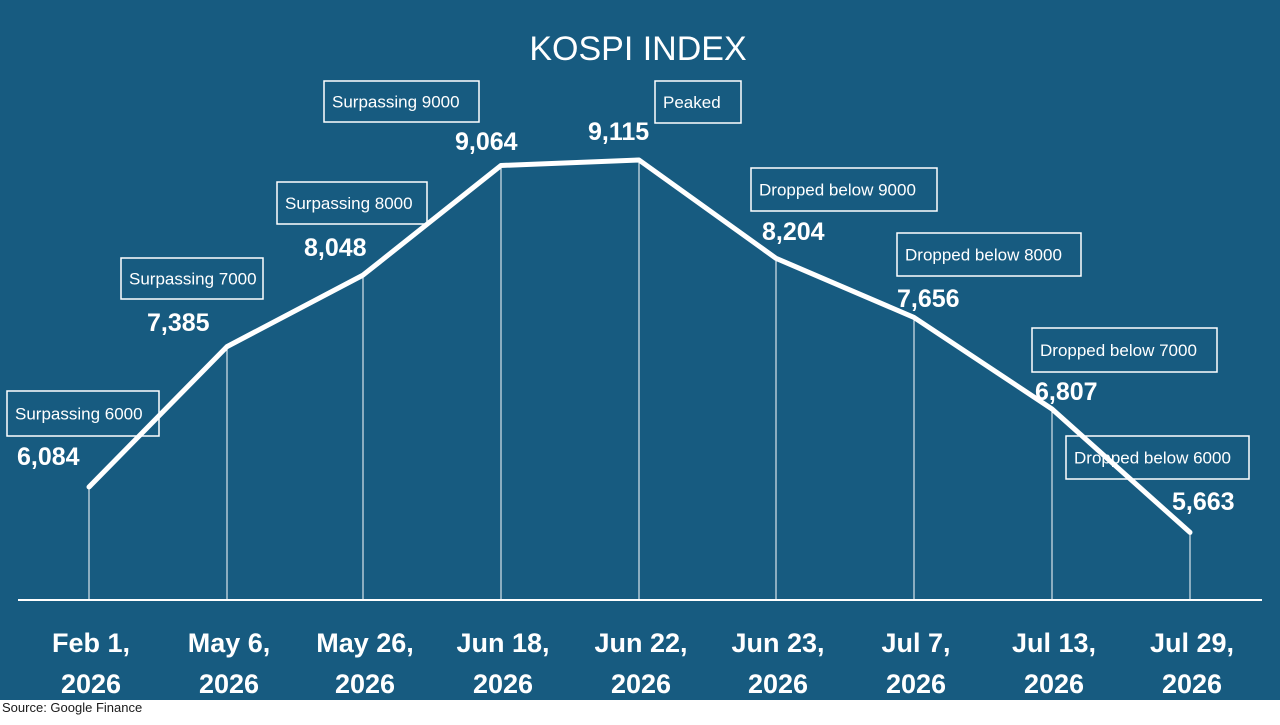 This screenshot has width=1280, height=725. I want to click on x-tick-label-8-line1: Jul 29,, so click(1192, 643).